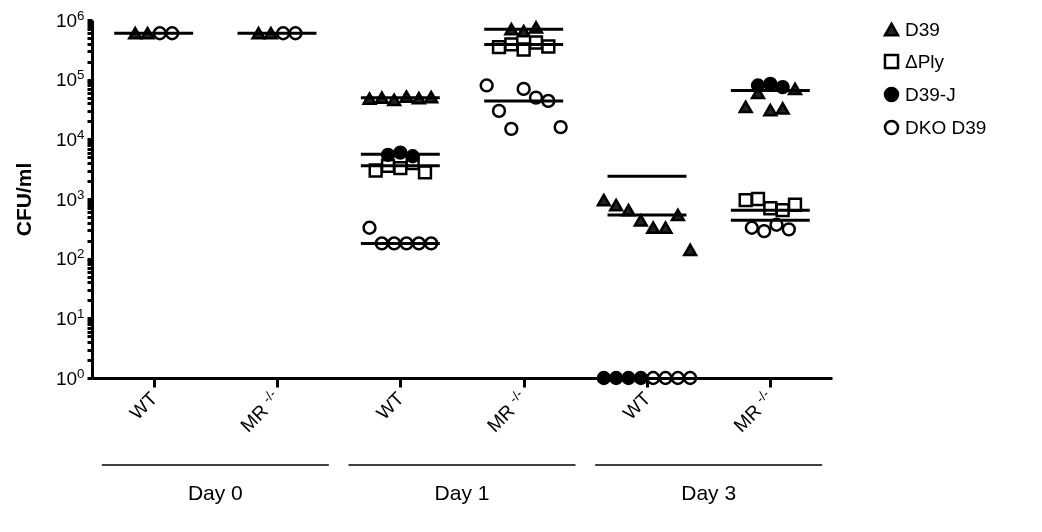  What do you see at coordinates (930, 94) in the screenshot?
I see `legend-label: D39-J` at bounding box center [930, 94].